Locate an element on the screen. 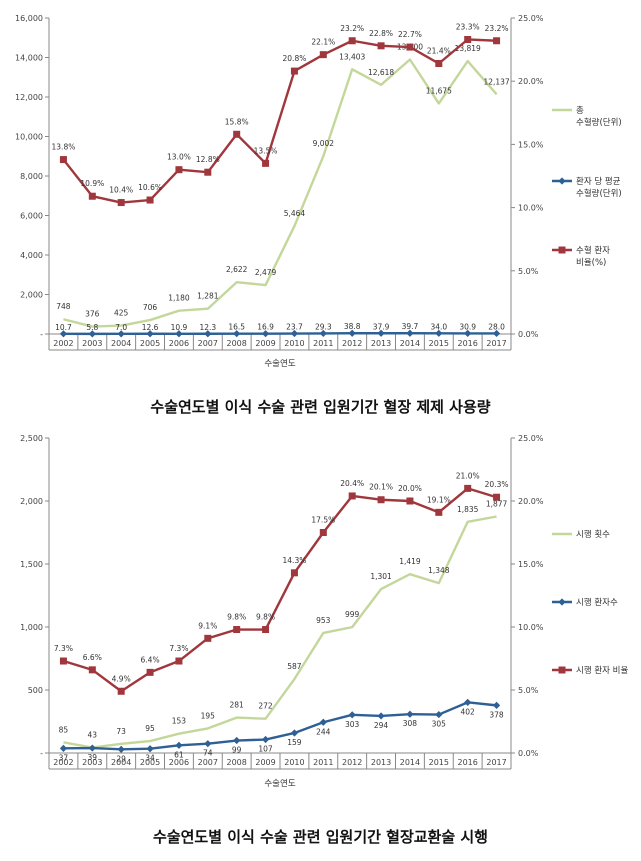 This screenshot has height=861, width=641. data-label: 13,403 is located at coordinates (352, 56).